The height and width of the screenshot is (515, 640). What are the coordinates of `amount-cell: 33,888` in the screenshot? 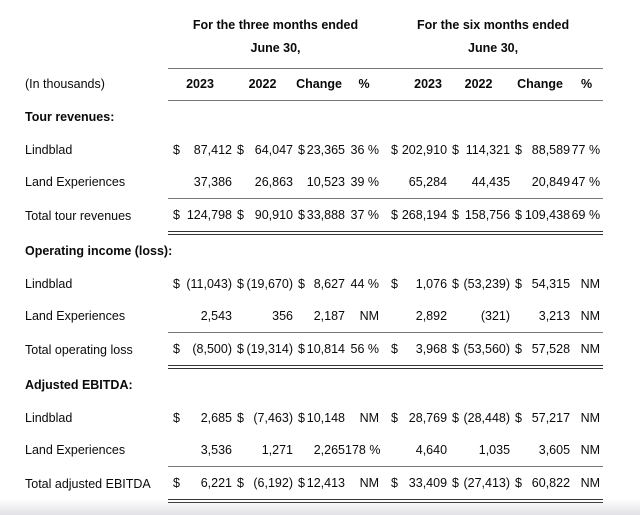 It's located at (324, 216).